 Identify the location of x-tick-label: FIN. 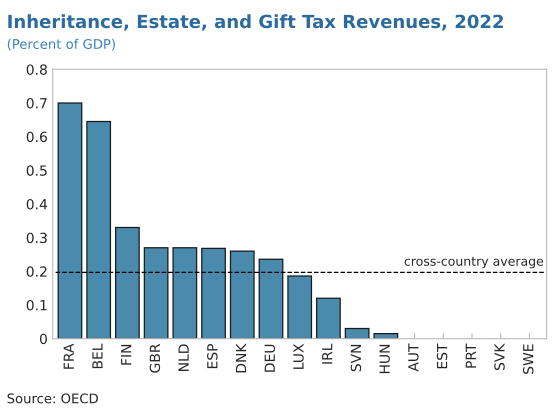
(126, 354).